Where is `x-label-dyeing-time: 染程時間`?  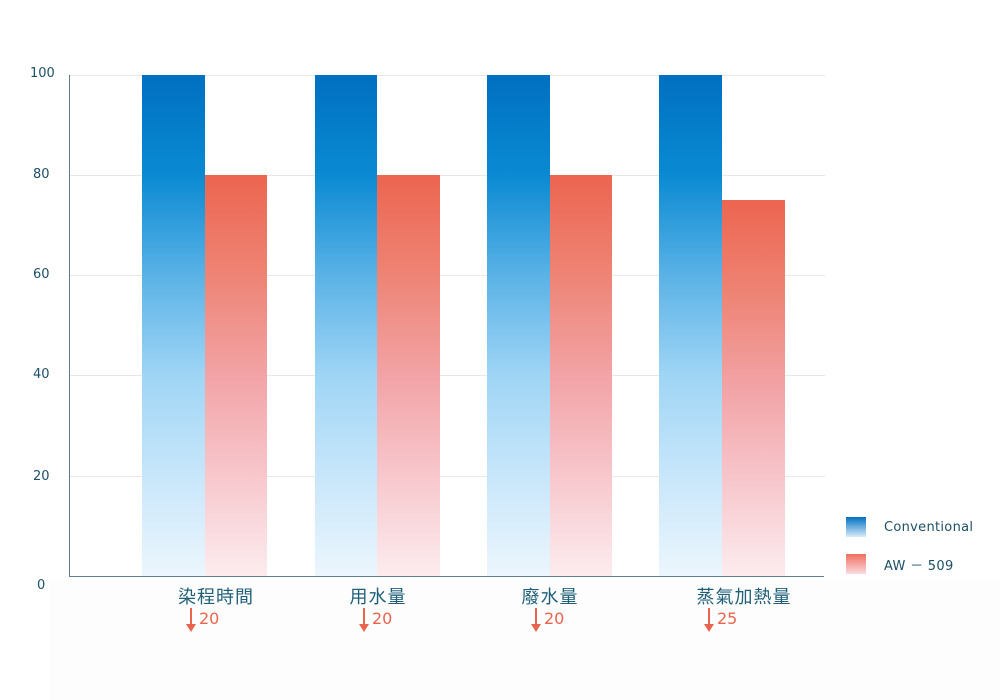 x-label-dyeing-time: 染程時間 is located at coordinates (216, 597).